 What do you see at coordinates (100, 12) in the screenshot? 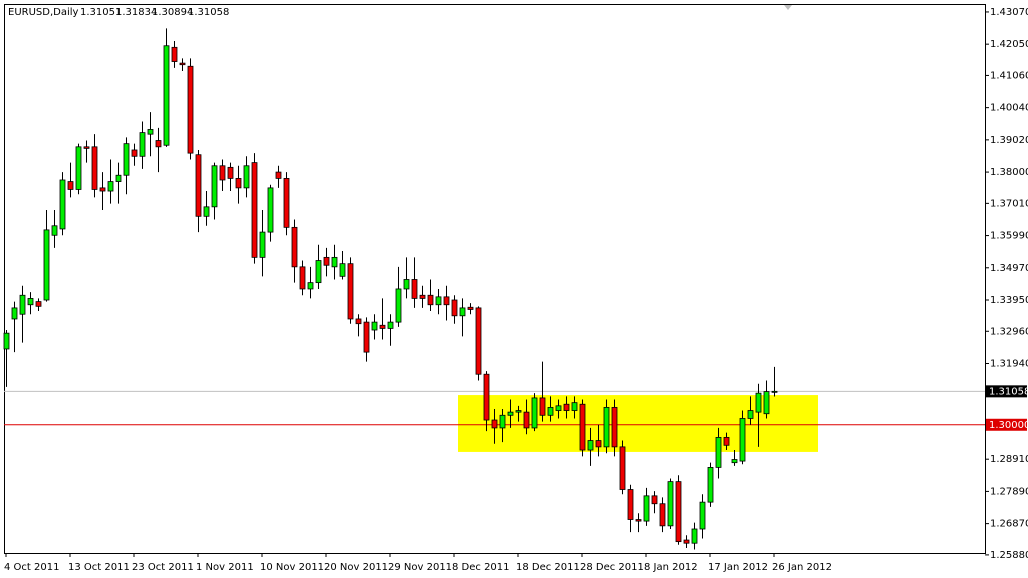
I see `header-open: 1.31051` at bounding box center [100, 12].